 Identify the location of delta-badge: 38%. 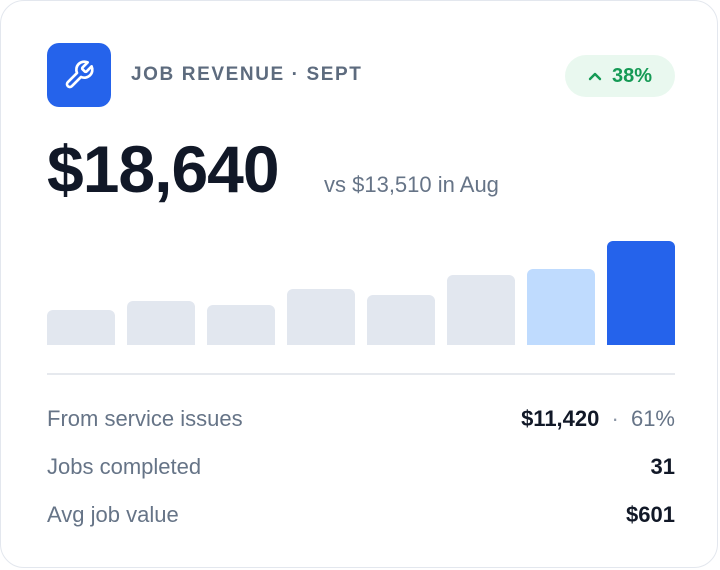
(620, 76).